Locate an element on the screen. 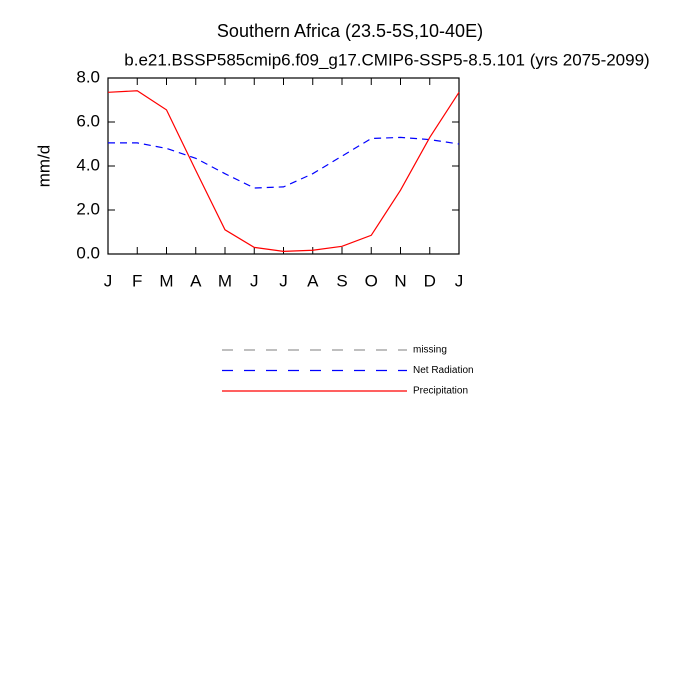 The image size is (700, 700). y-axis-label: mm/d is located at coordinates (43, 166).